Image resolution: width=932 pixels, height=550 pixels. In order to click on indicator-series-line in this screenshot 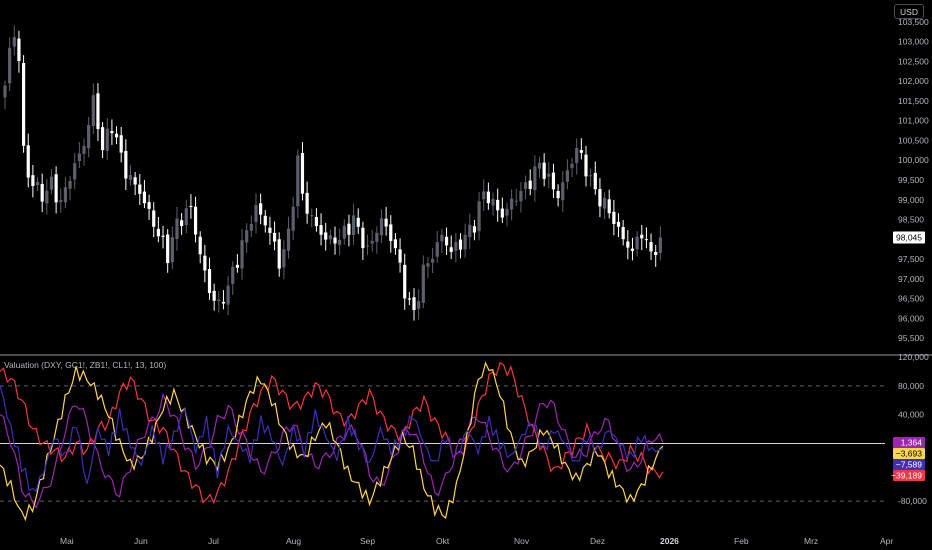, I will do `click(332, 439)`.